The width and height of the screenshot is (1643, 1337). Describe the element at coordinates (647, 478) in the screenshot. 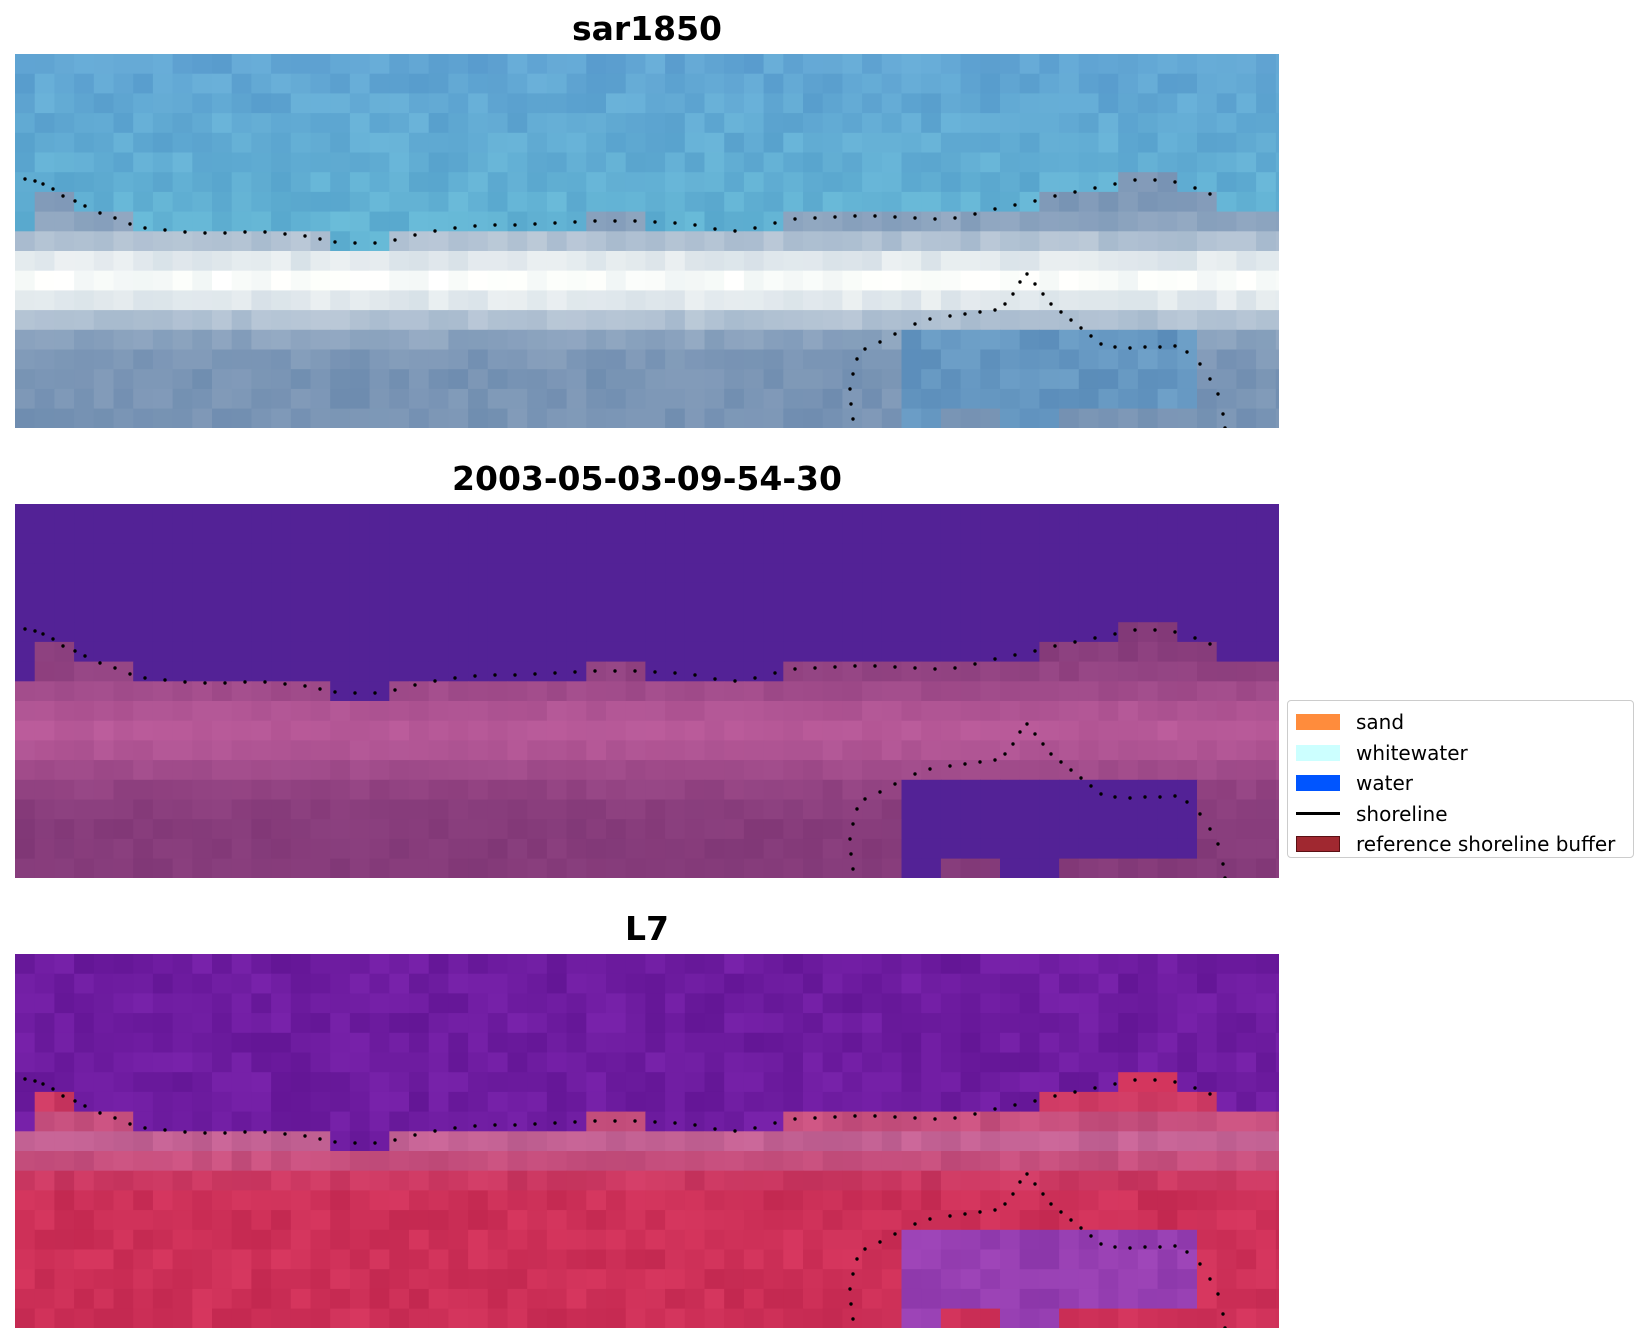

I see `panel-title-2: 2003-05-03-09-54-30` at that location.